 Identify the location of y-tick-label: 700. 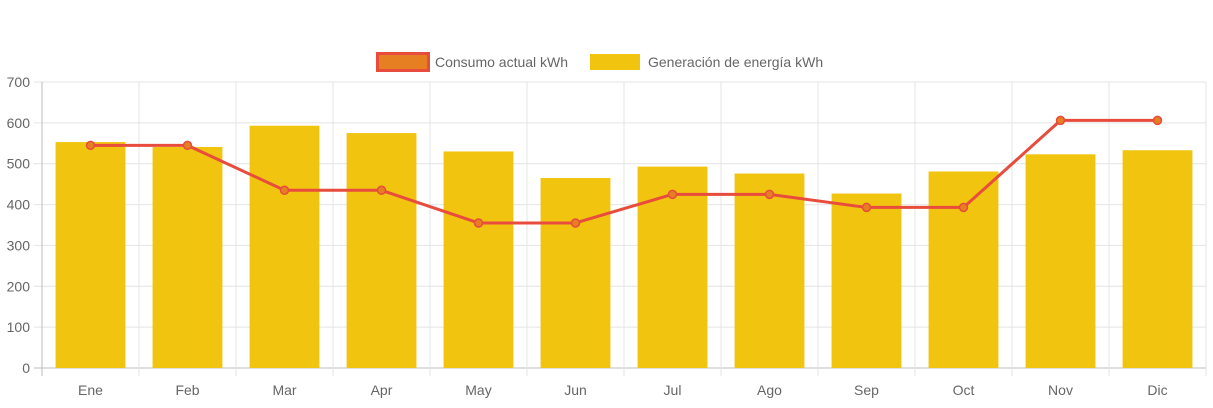
(19, 82).